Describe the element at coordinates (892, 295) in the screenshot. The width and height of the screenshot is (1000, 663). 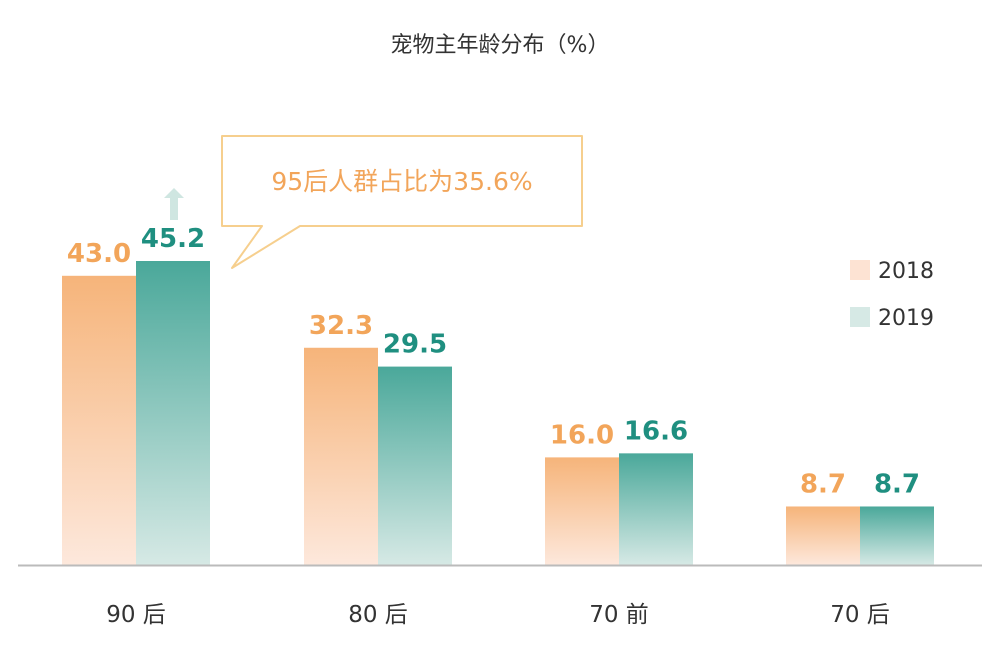
I see `legend: 2018 2019` at that location.